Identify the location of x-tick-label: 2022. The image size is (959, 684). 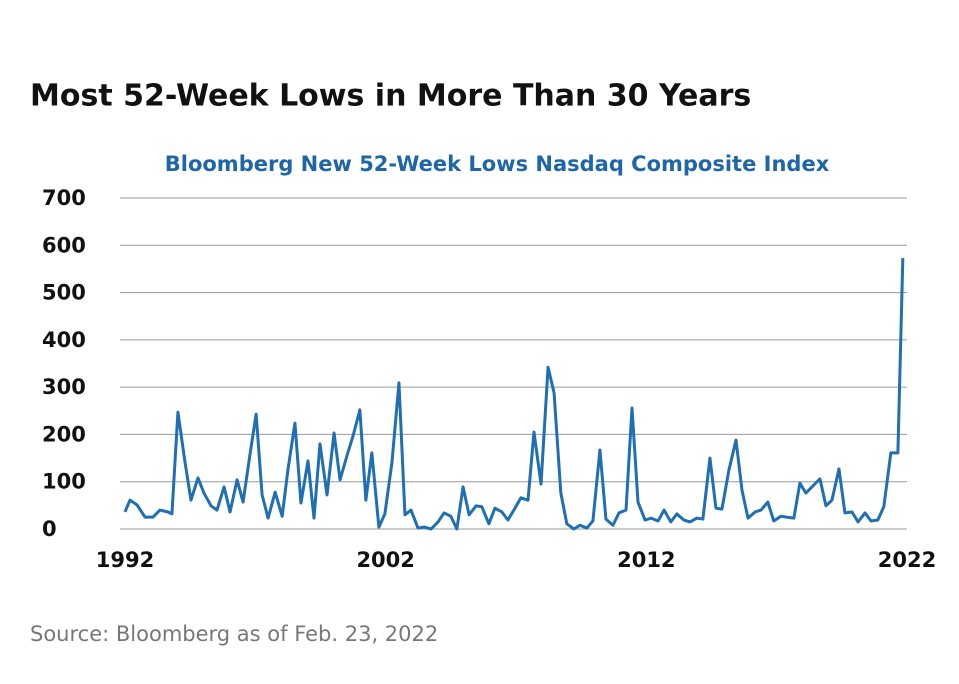
(907, 560).